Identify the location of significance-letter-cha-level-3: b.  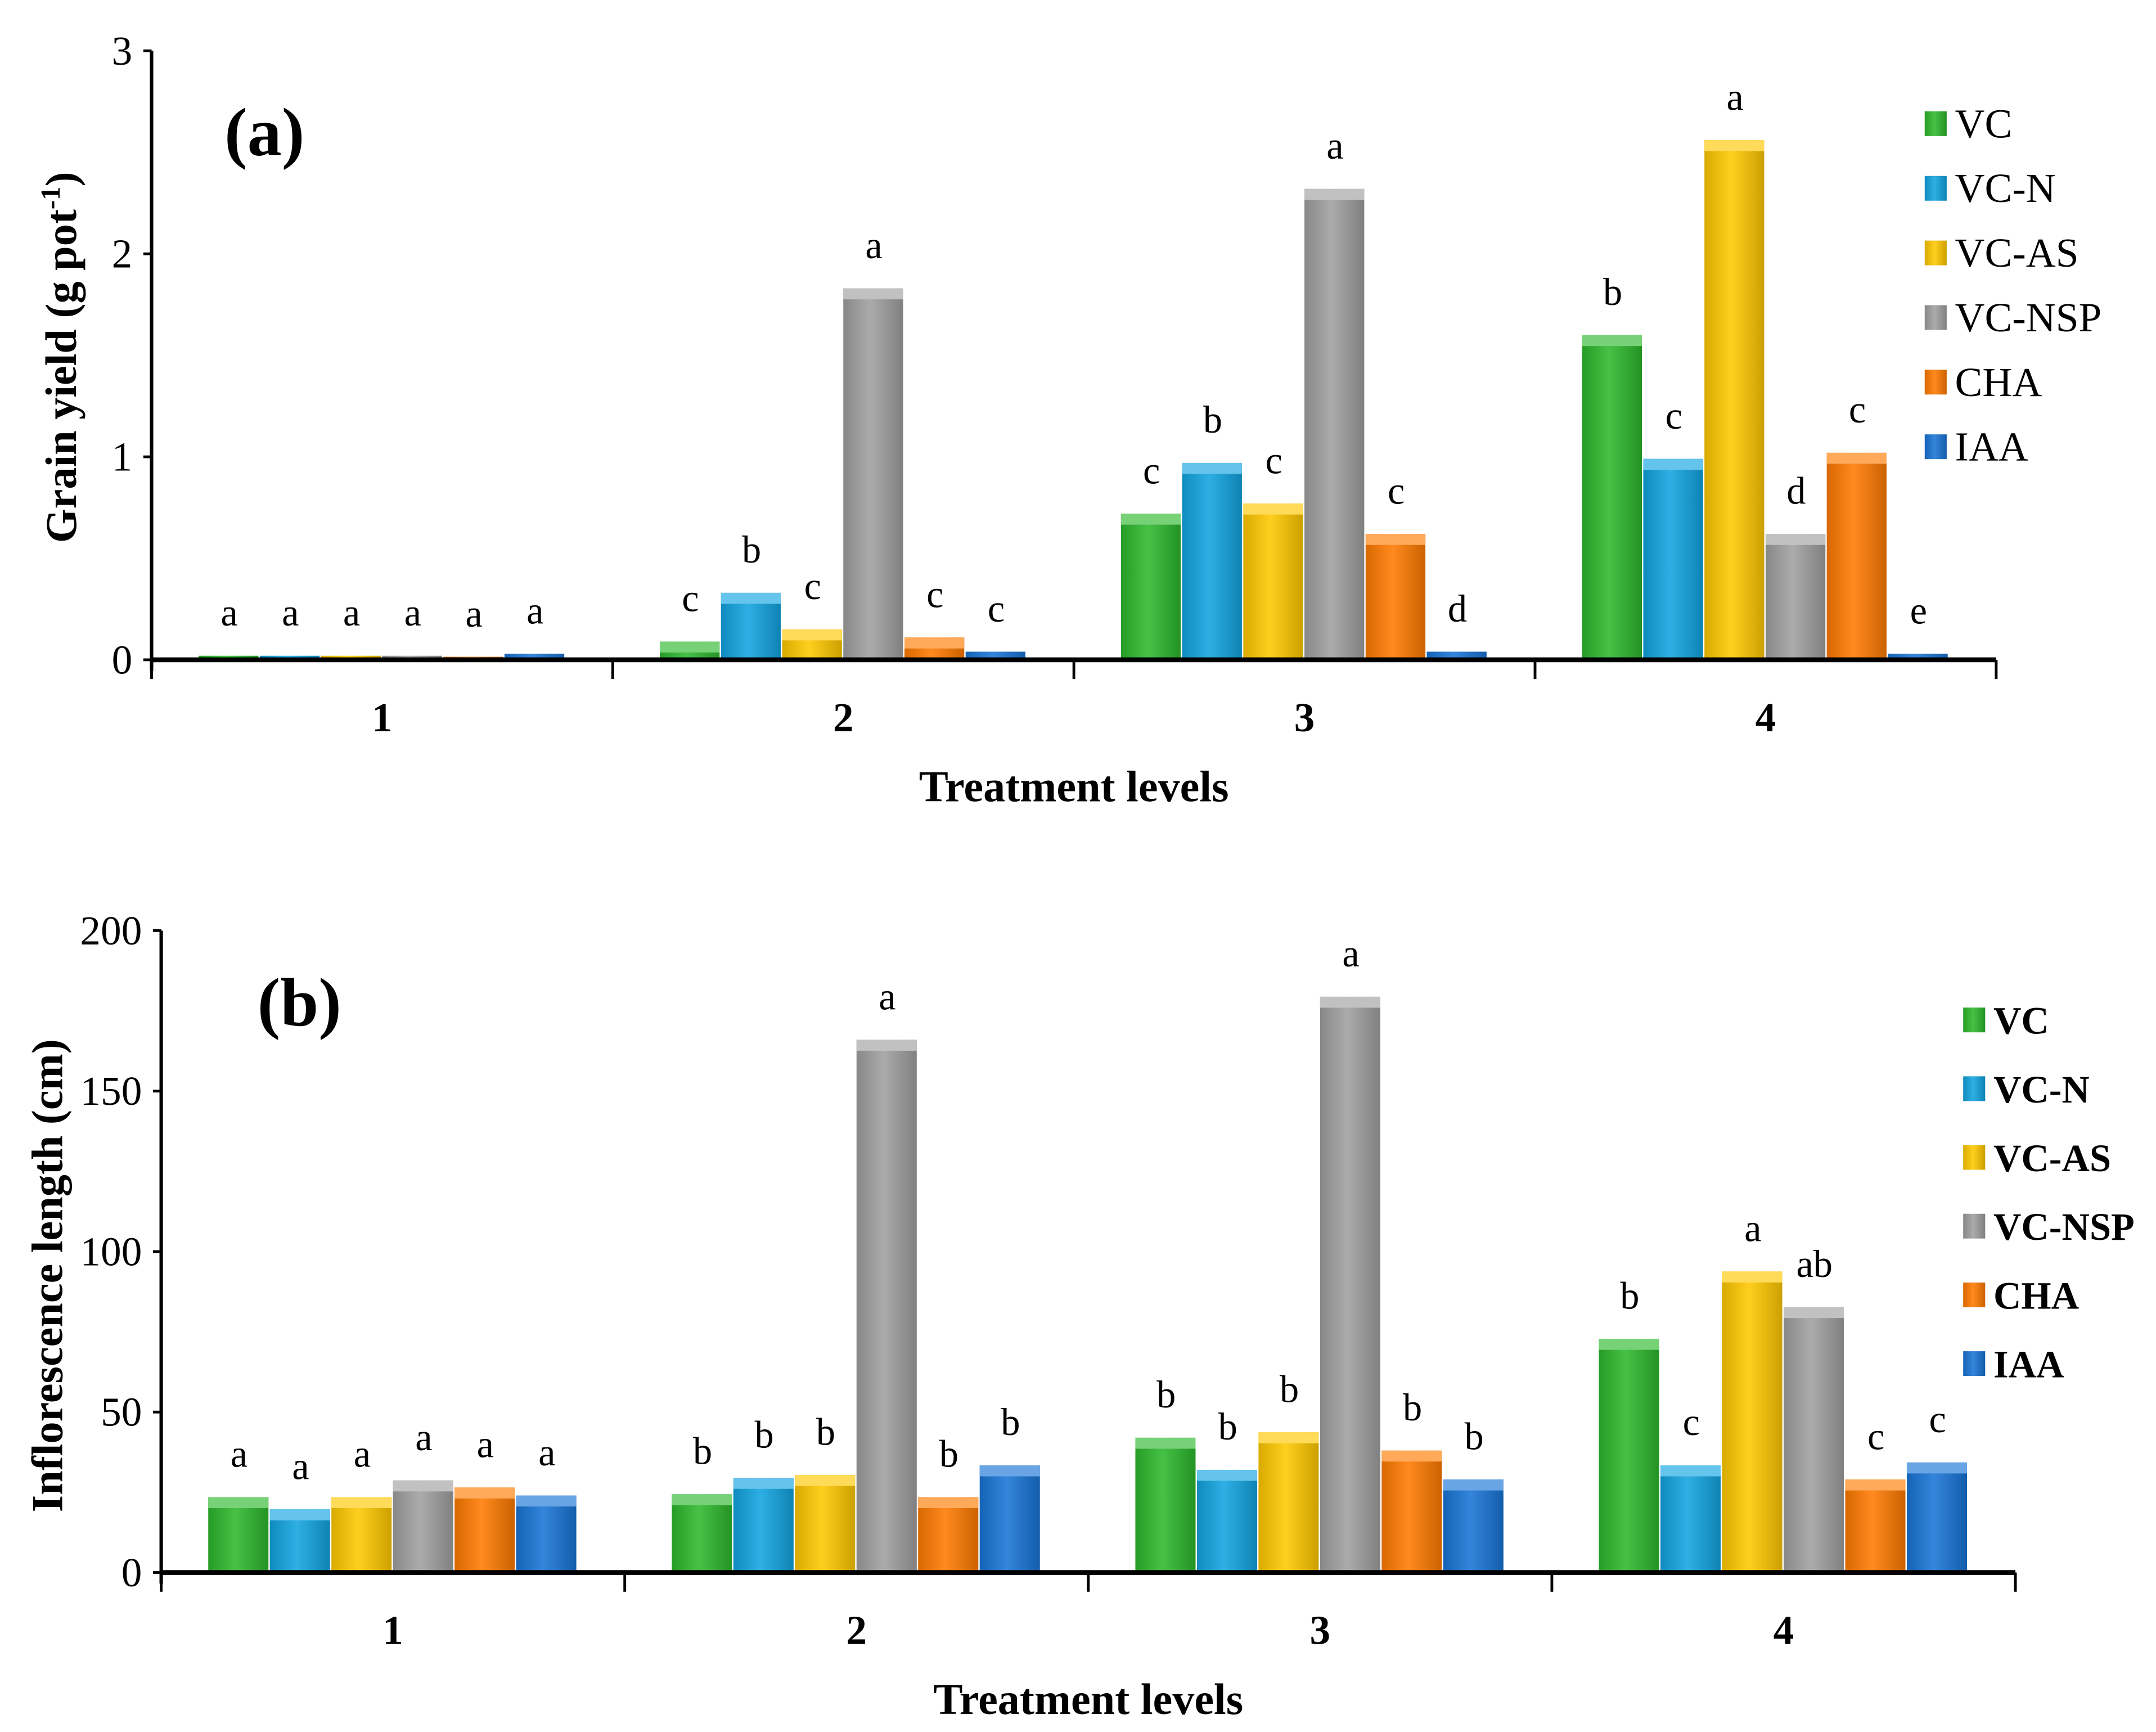
(1412, 1407).